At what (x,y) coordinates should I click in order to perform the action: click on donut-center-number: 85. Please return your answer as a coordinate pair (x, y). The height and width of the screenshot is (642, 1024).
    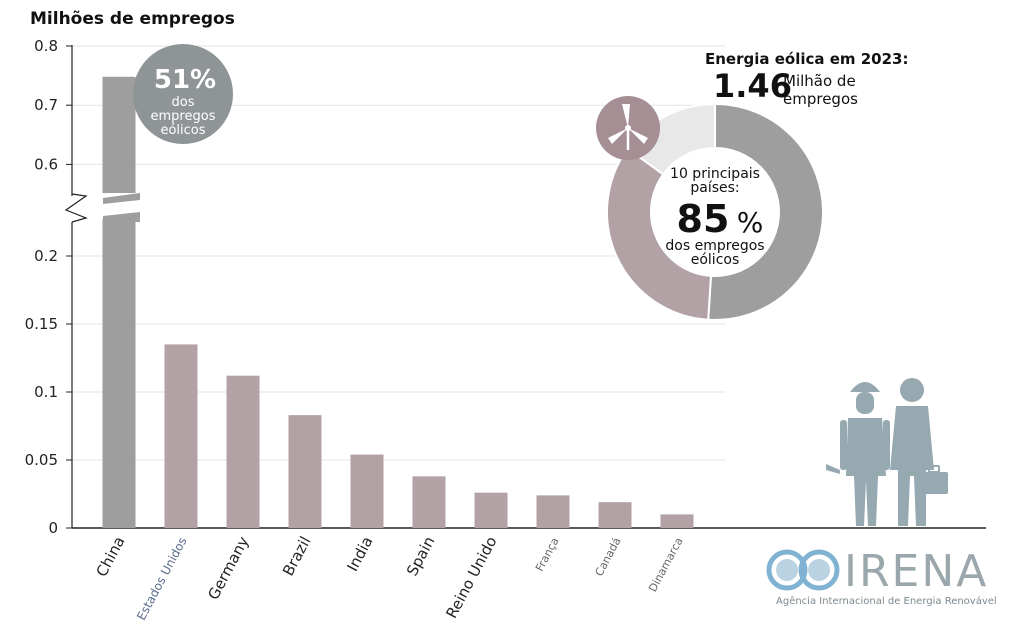
    Looking at the image, I should click on (703, 219).